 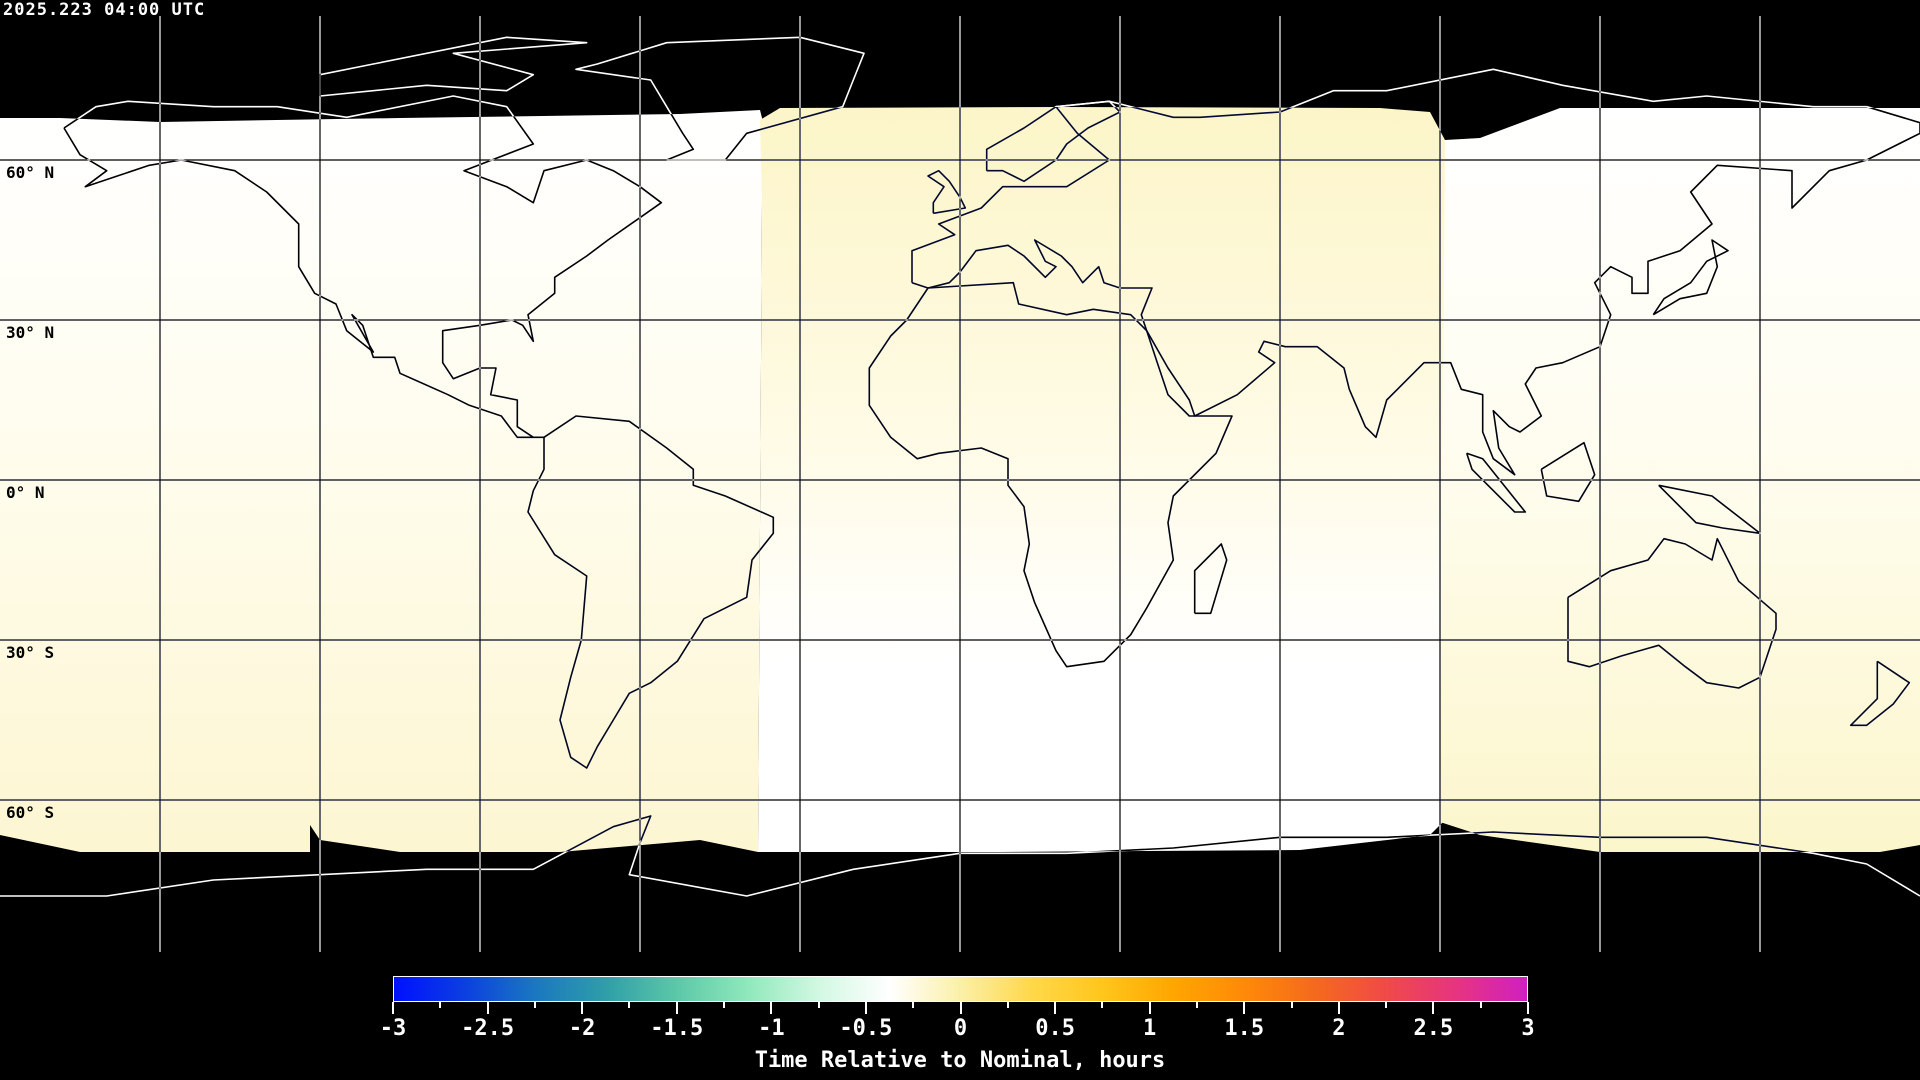 What do you see at coordinates (1528, 1028) in the screenshot?
I see `colorbar-tick-label: 3` at bounding box center [1528, 1028].